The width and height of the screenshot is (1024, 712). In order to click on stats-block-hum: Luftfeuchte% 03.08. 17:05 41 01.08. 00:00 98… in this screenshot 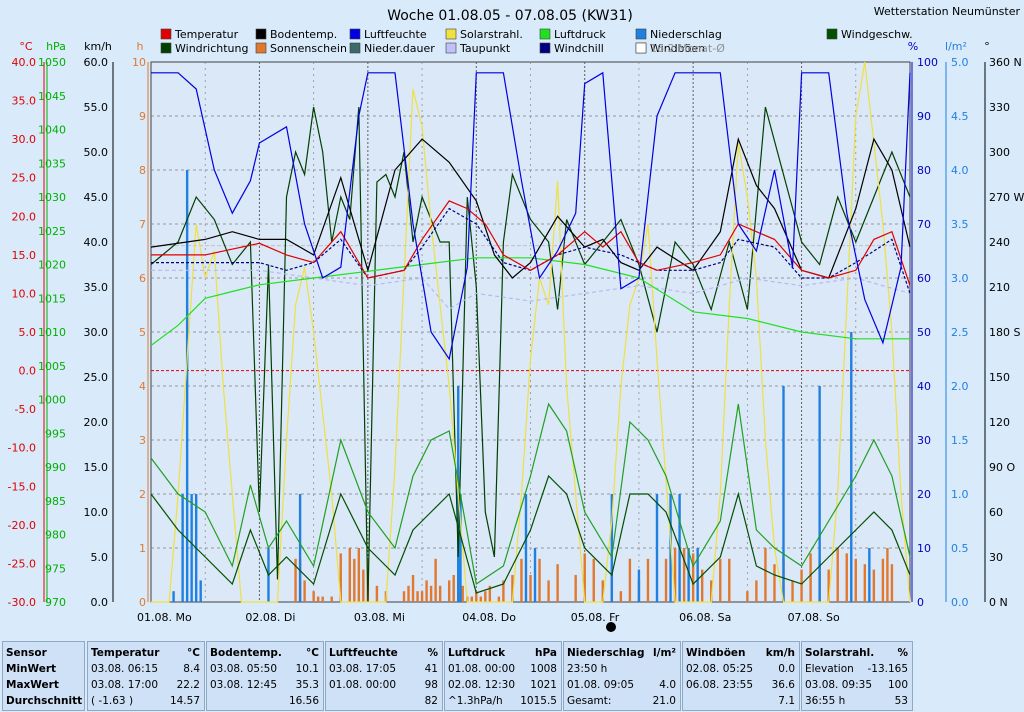, I will do `click(384, 676)`.